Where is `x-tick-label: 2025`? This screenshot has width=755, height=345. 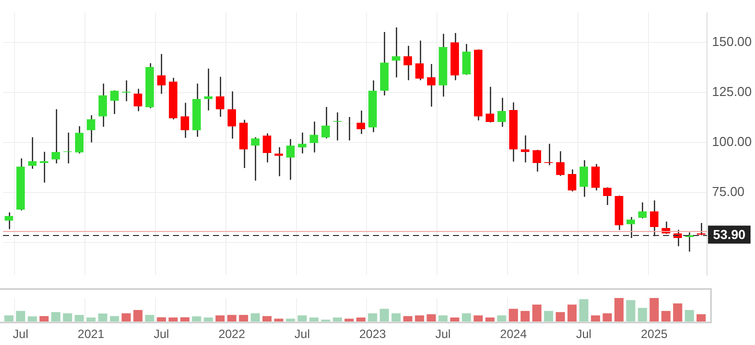 x-tick-label: 2025 is located at coordinates (654, 334).